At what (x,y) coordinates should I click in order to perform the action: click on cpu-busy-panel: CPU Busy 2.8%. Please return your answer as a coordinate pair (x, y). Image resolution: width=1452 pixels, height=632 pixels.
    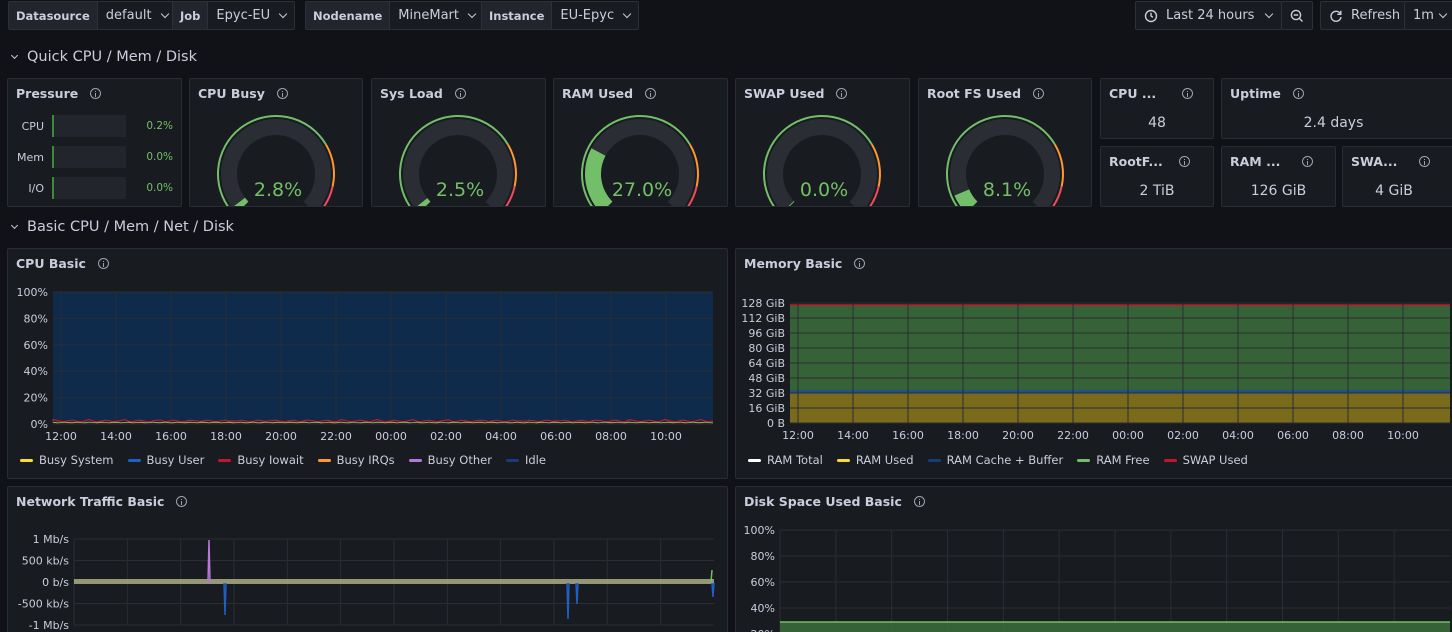
    Looking at the image, I should click on (276, 142).